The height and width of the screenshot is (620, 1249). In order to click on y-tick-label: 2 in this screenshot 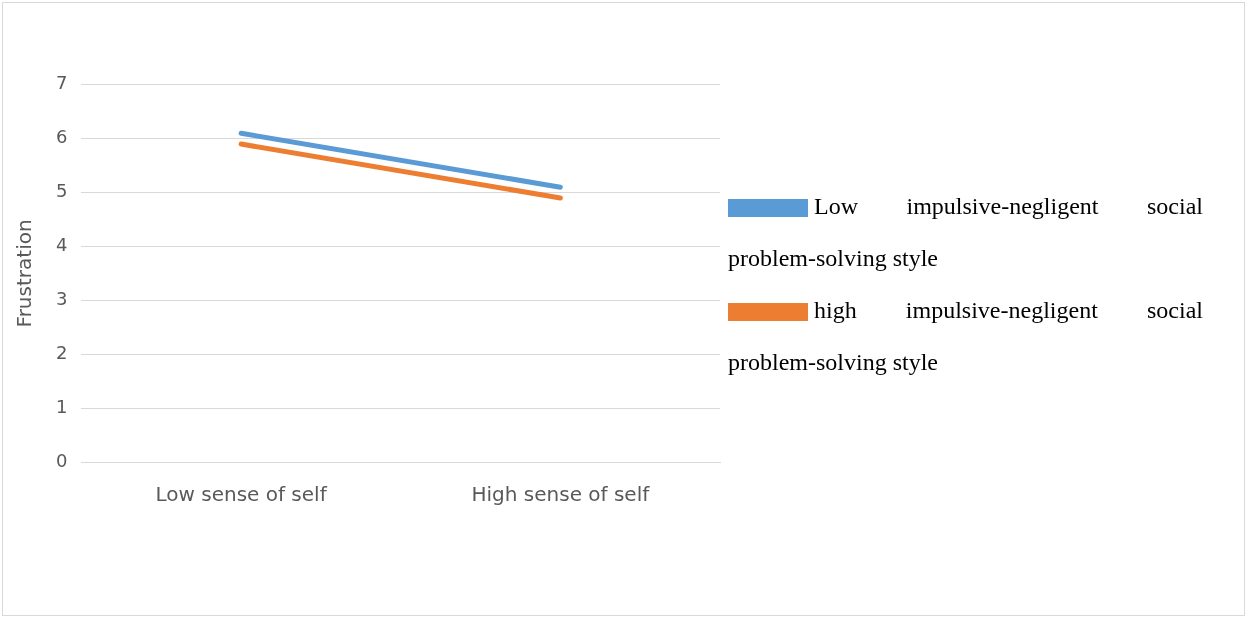, I will do `click(62, 352)`.